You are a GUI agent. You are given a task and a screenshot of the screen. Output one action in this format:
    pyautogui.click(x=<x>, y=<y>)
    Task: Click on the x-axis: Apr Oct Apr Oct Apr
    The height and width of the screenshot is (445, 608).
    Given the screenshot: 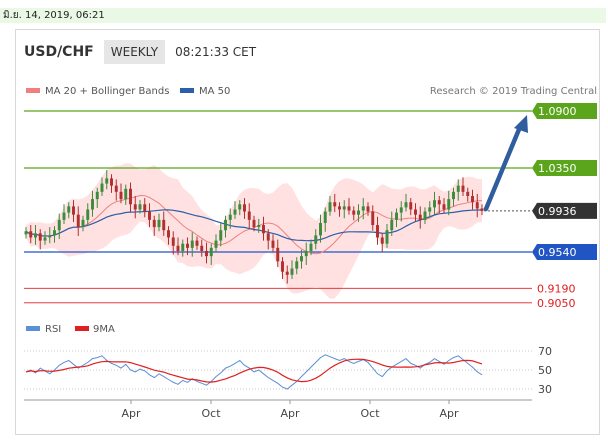 What is the action you would take?
    pyautogui.click(x=278, y=409)
    